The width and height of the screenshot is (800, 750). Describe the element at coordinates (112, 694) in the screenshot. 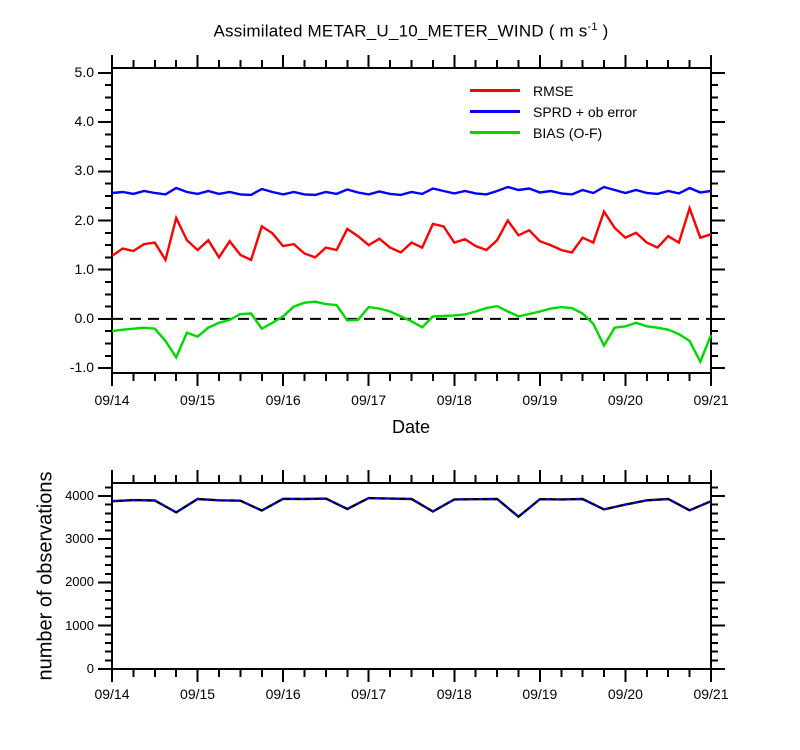

I see `obs-x-tick-label: 09/14` at that location.